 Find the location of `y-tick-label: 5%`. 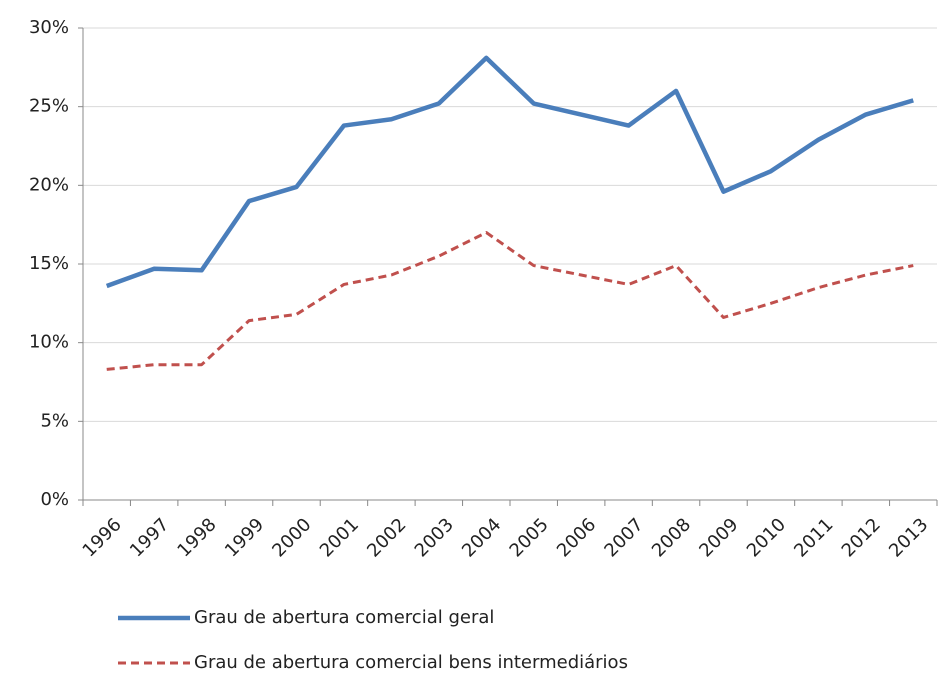

y-tick-label: 5% is located at coordinates (54, 420).